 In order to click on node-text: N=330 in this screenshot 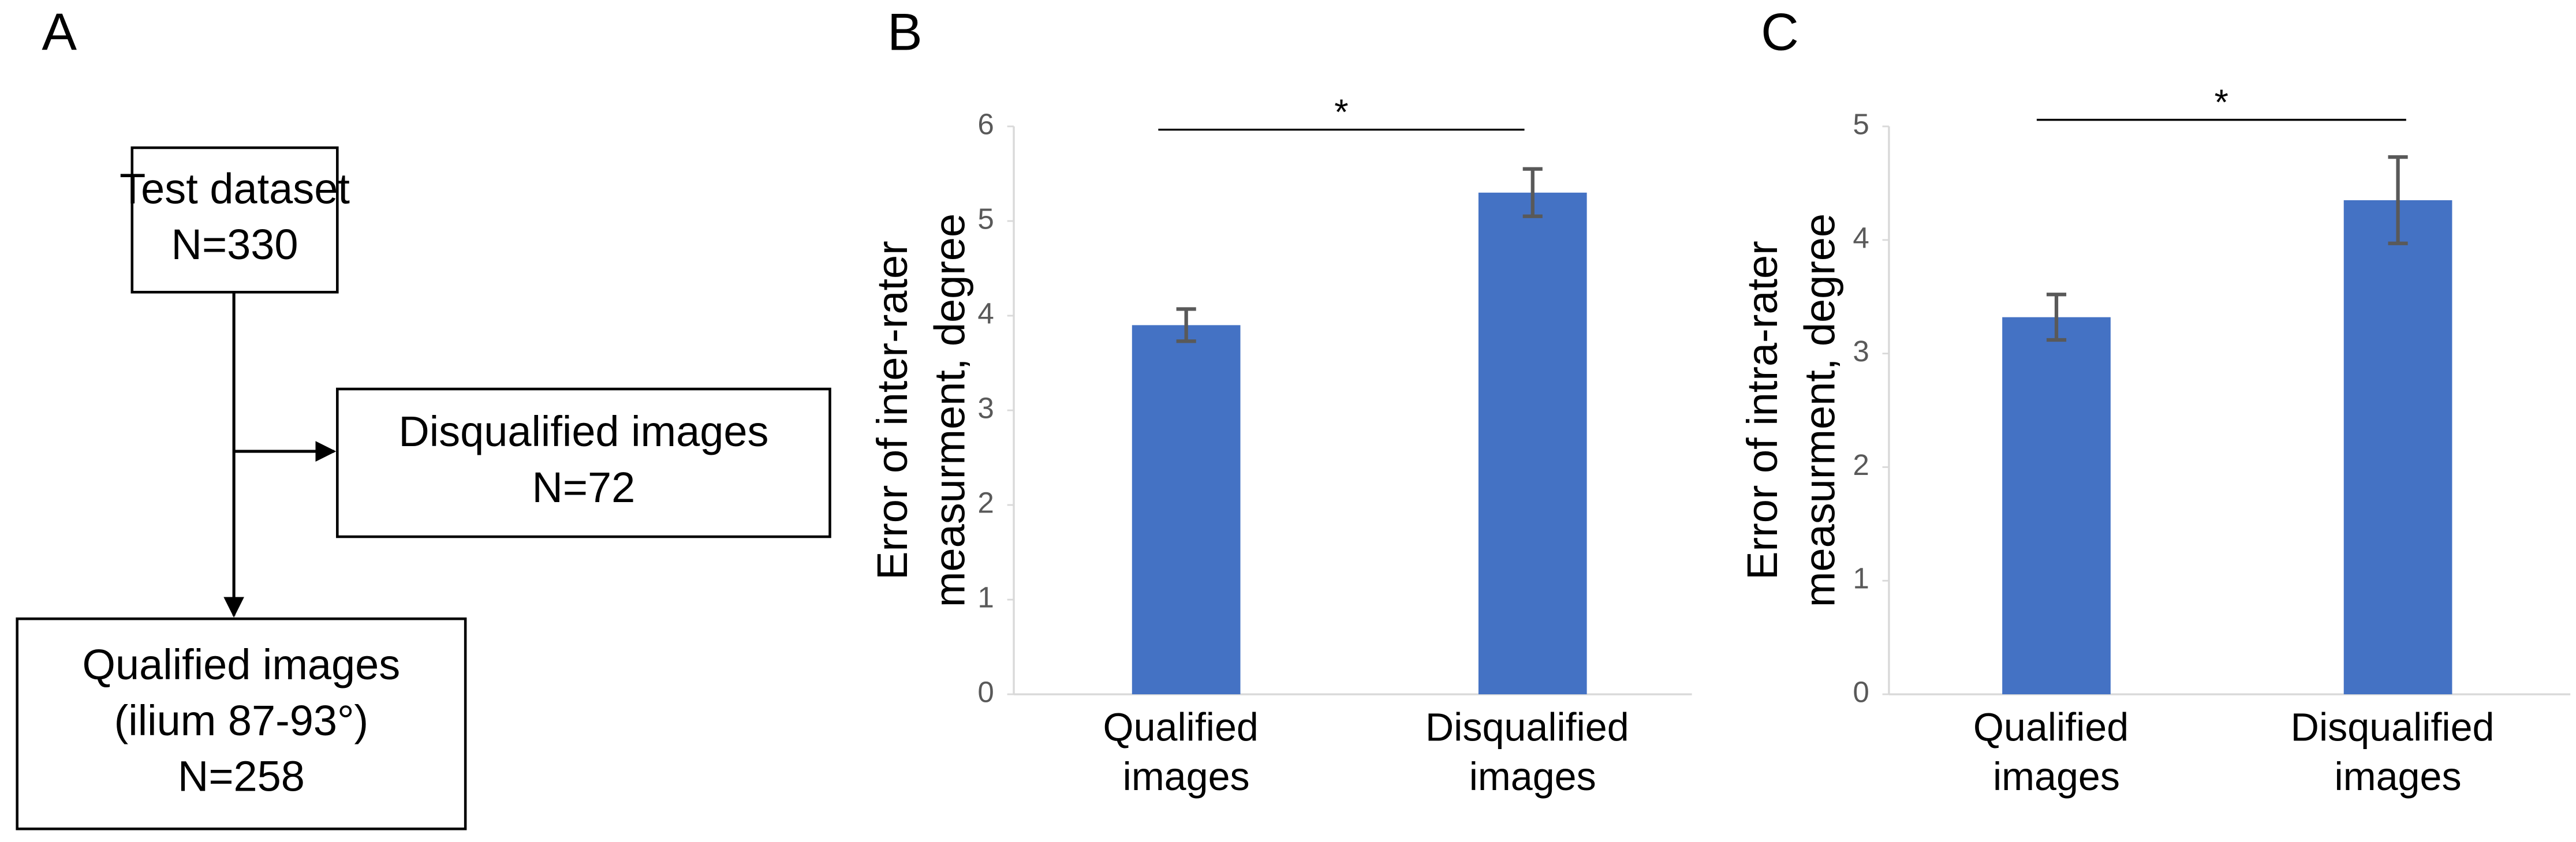, I will do `click(234, 244)`.